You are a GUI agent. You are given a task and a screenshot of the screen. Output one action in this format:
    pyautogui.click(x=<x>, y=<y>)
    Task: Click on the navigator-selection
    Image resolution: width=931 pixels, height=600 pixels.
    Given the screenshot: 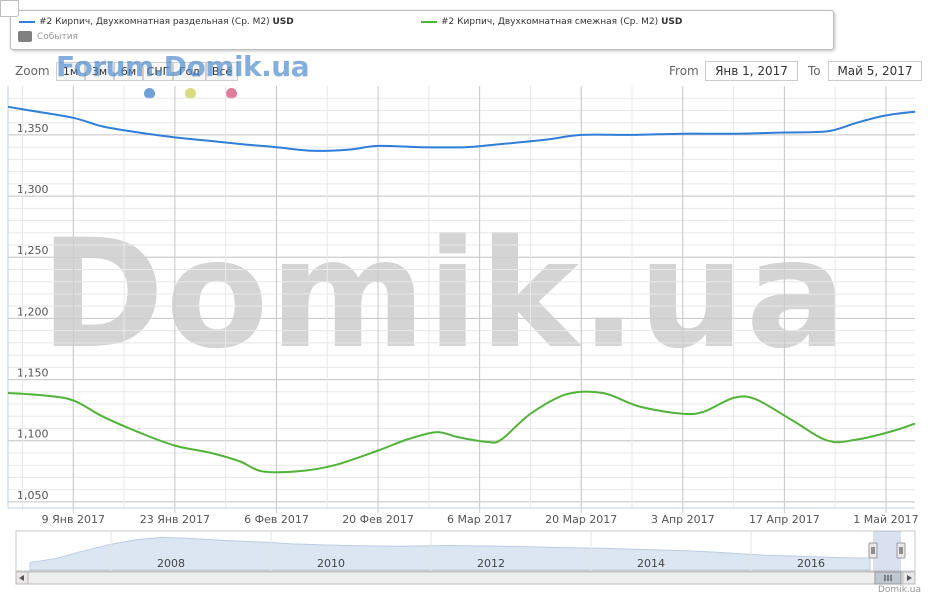 What is the action you would take?
    pyautogui.click(x=887, y=551)
    